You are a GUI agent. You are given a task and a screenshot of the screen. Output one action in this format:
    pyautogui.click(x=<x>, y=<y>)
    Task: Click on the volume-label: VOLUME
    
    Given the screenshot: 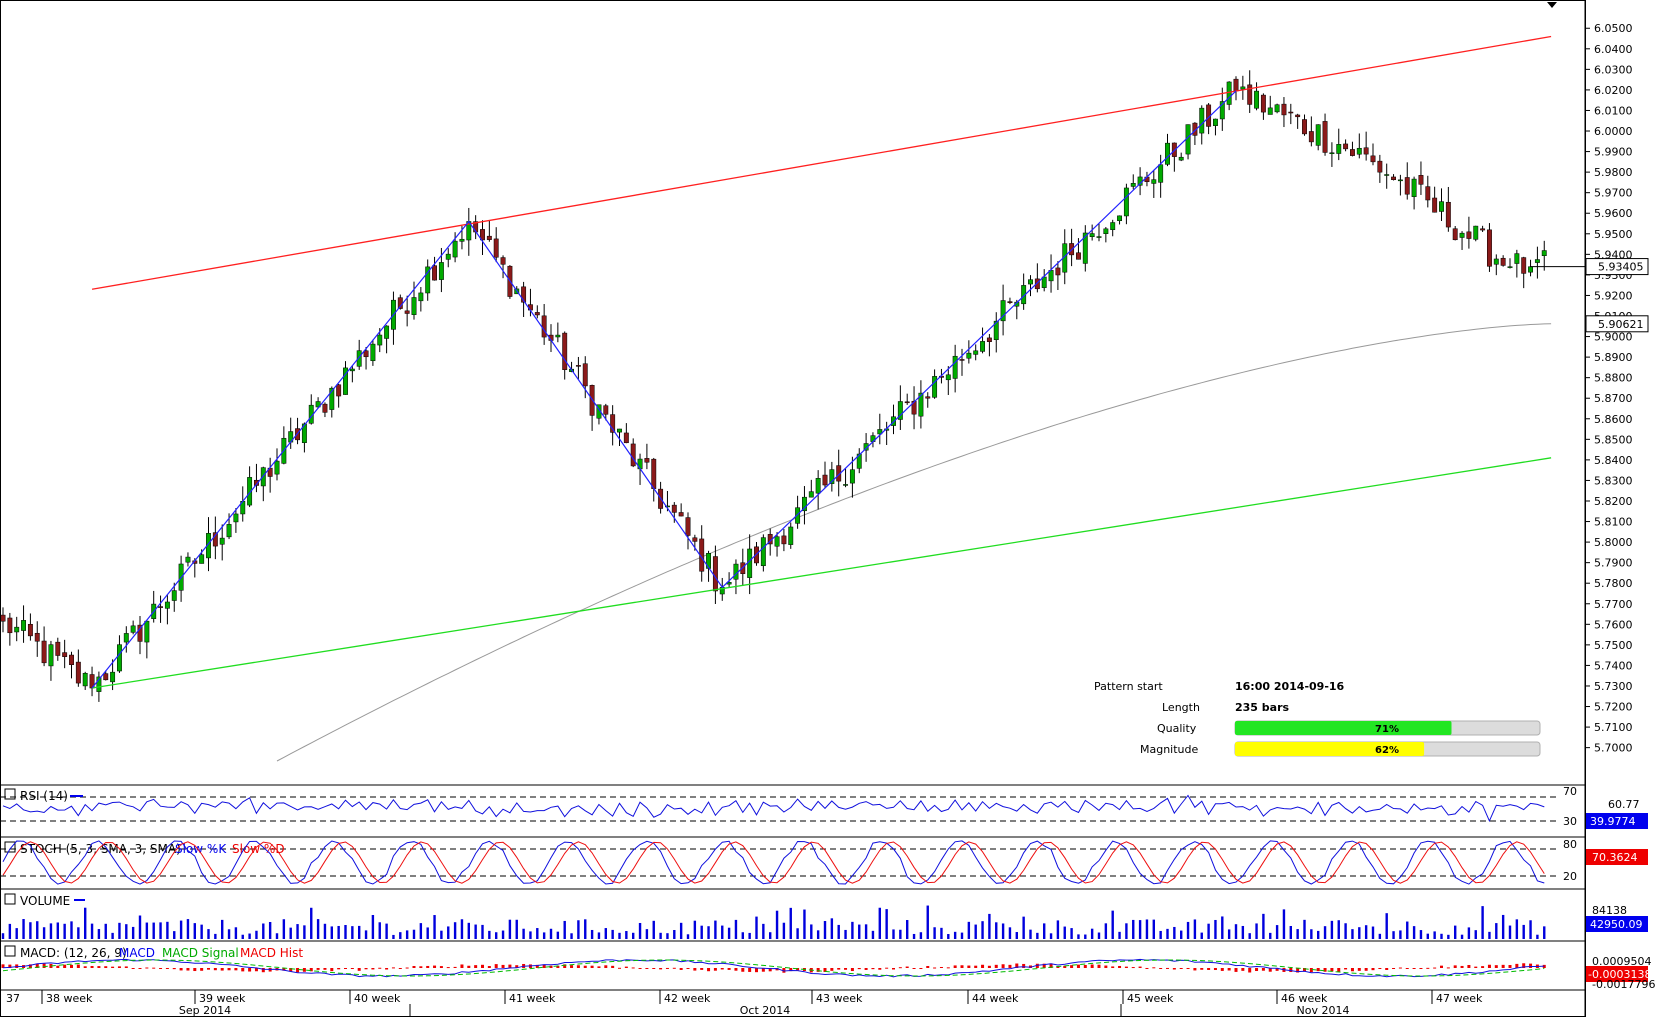 What is the action you would take?
    pyautogui.click(x=45, y=901)
    